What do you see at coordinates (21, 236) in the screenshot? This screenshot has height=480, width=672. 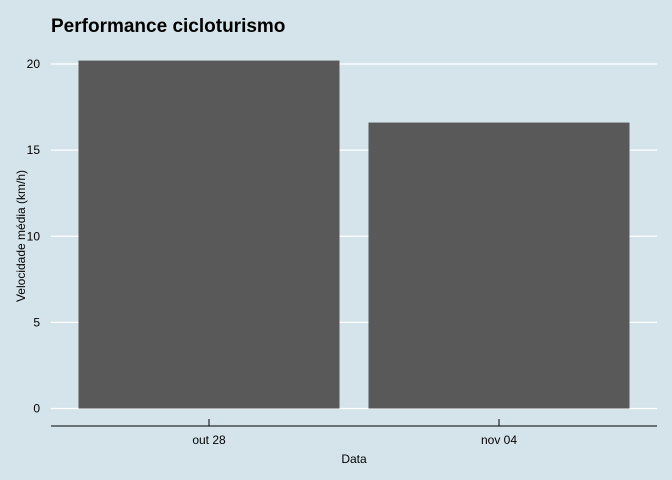 I see `y-axis-label: Velocidade média (km/h)` at bounding box center [21, 236].